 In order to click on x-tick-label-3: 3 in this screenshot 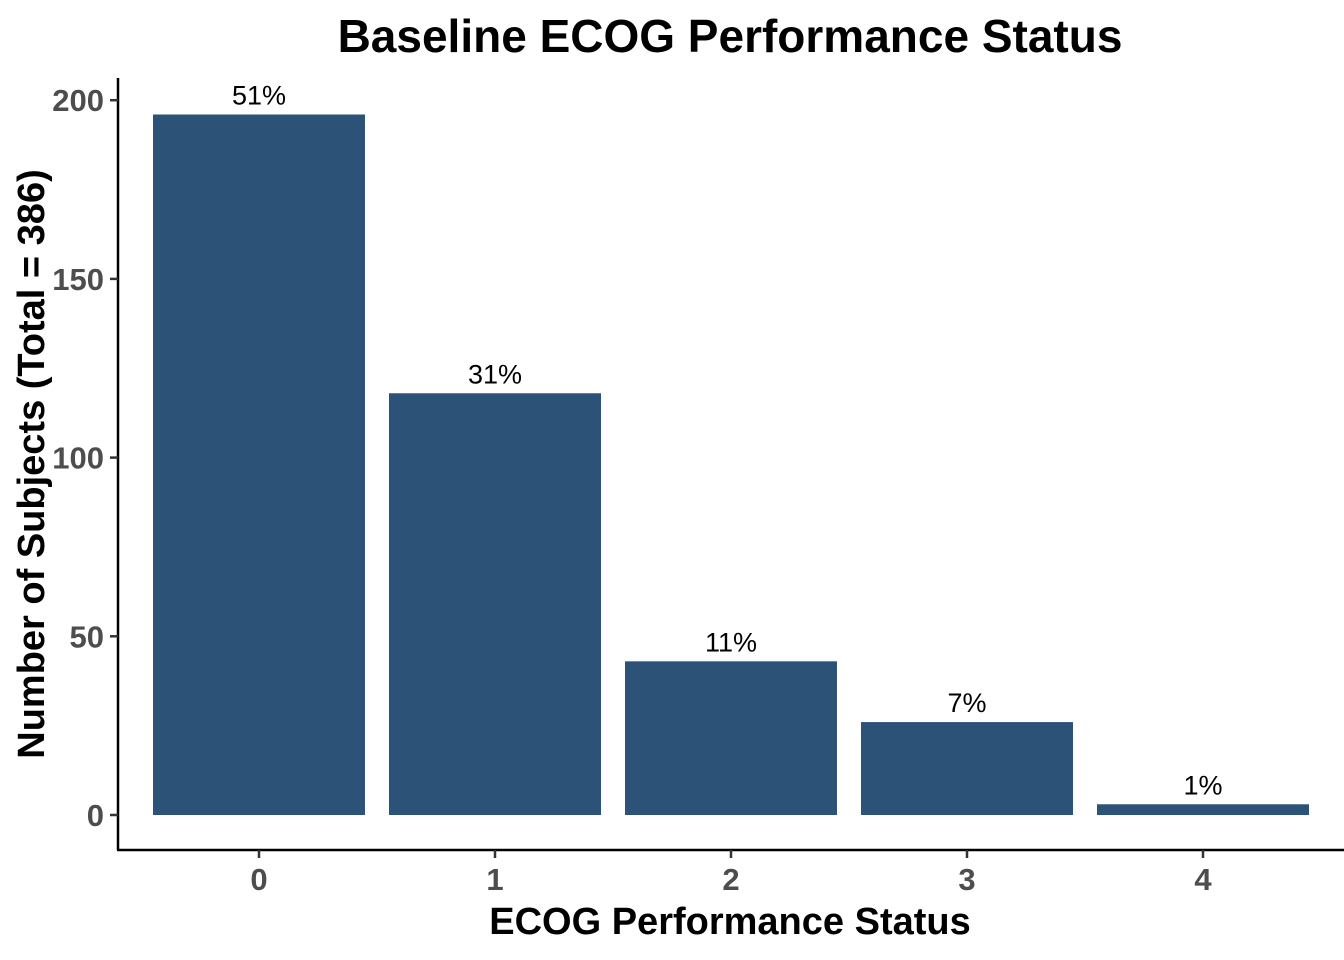, I will do `click(966, 879)`.